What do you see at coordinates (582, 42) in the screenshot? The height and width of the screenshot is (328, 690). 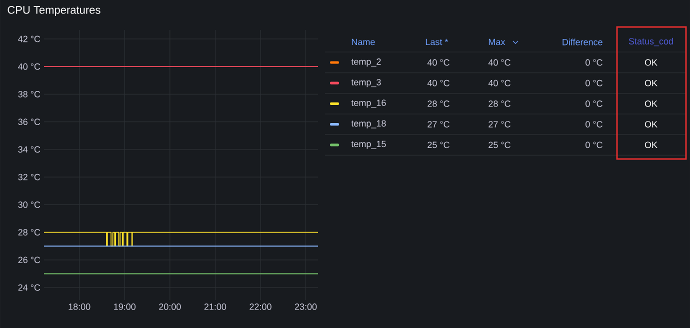 I see `text: Difference` at bounding box center [582, 42].